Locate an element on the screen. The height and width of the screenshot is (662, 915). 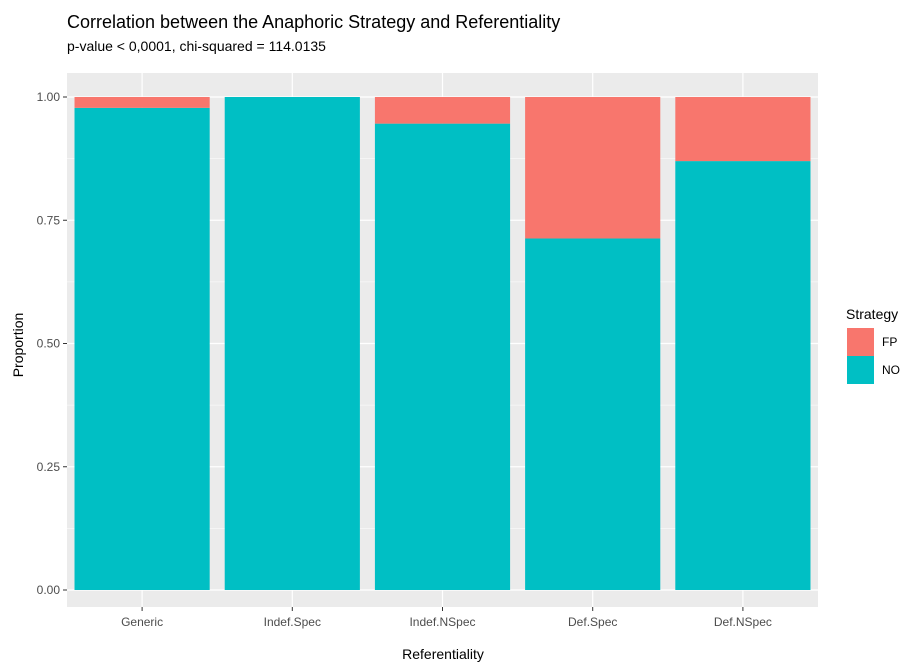
bar-fp-def-spec is located at coordinates (593, 168).